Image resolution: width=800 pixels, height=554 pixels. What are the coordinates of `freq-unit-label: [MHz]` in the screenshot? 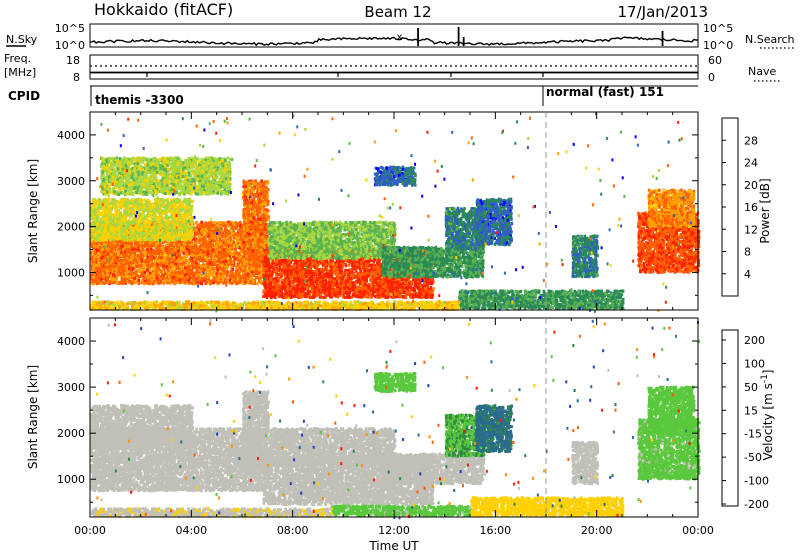 It's located at (20, 72).